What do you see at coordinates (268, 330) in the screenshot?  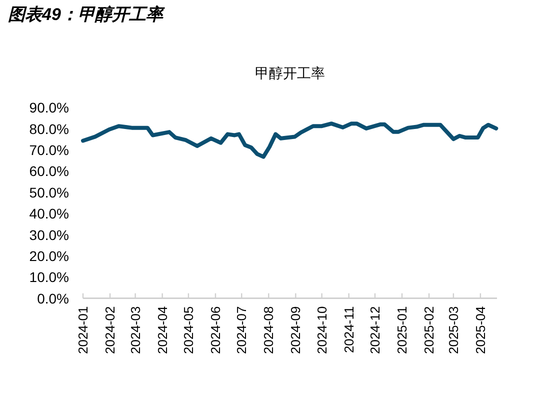 I see `x-tick-label: 2024-08` at bounding box center [268, 330].